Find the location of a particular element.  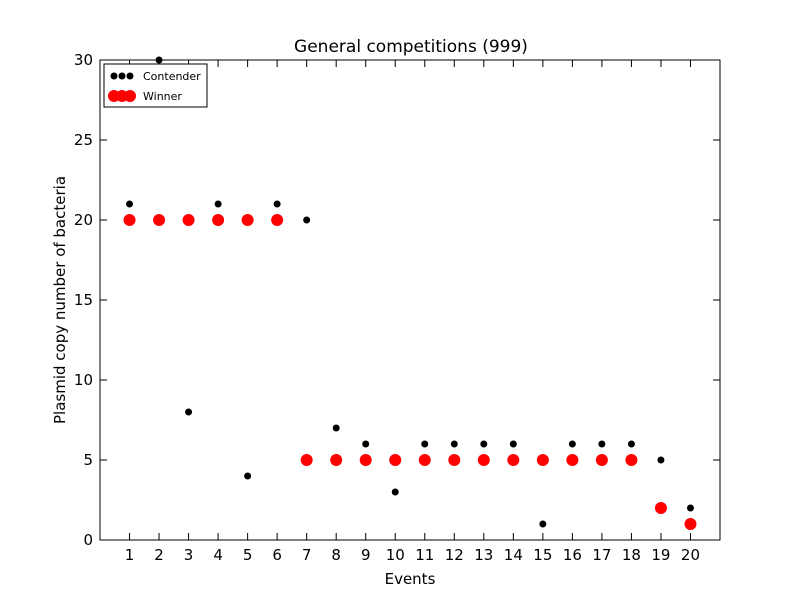

x-tick-label: 8 is located at coordinates (336, 555).